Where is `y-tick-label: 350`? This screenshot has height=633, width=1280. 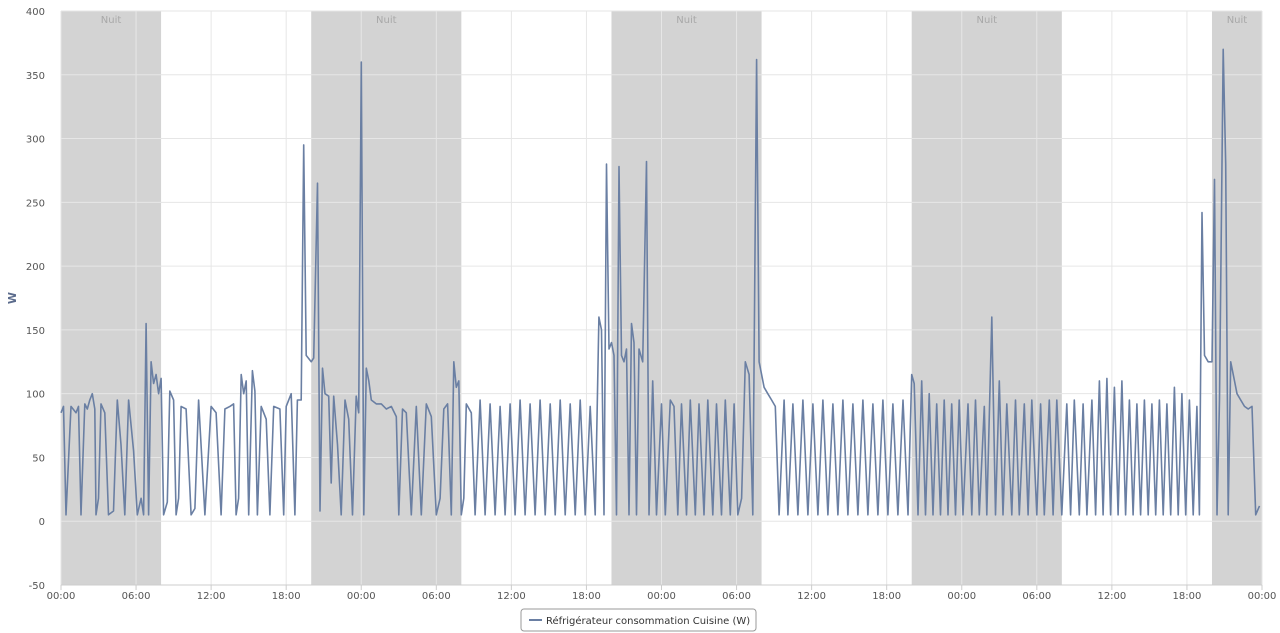
y-tick-label: 350 is located at coordinates (35, 76).